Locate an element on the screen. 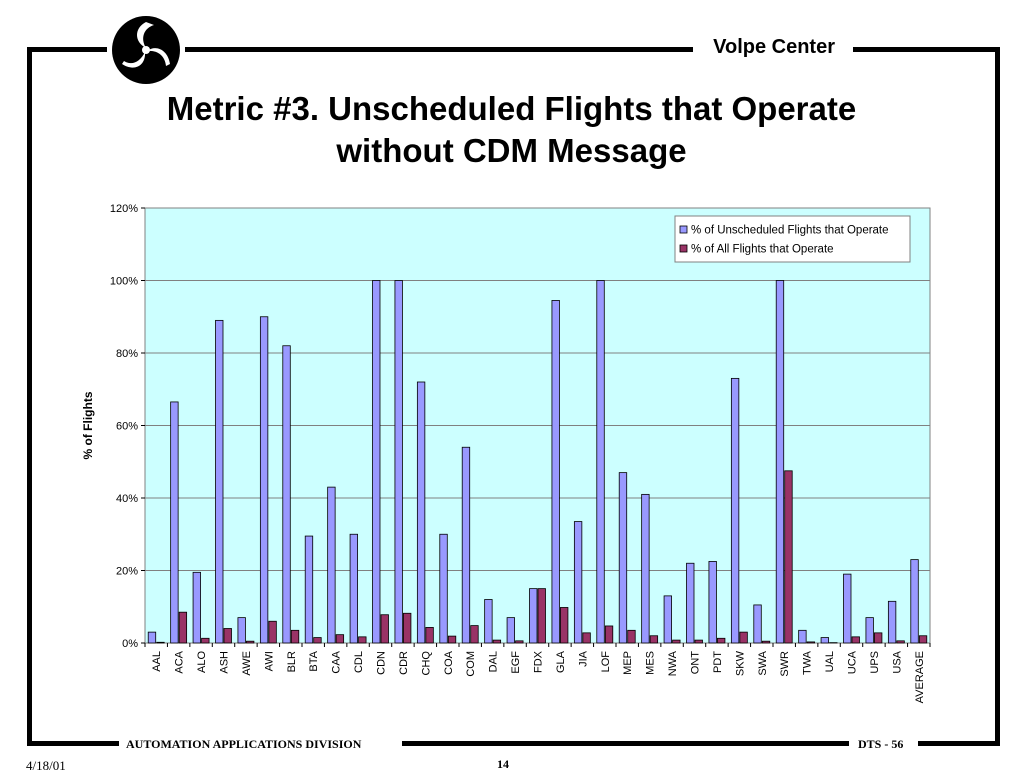 The image size is (1023, 780). bar-unscheduled-nwa is located at coordinates (667, 619).